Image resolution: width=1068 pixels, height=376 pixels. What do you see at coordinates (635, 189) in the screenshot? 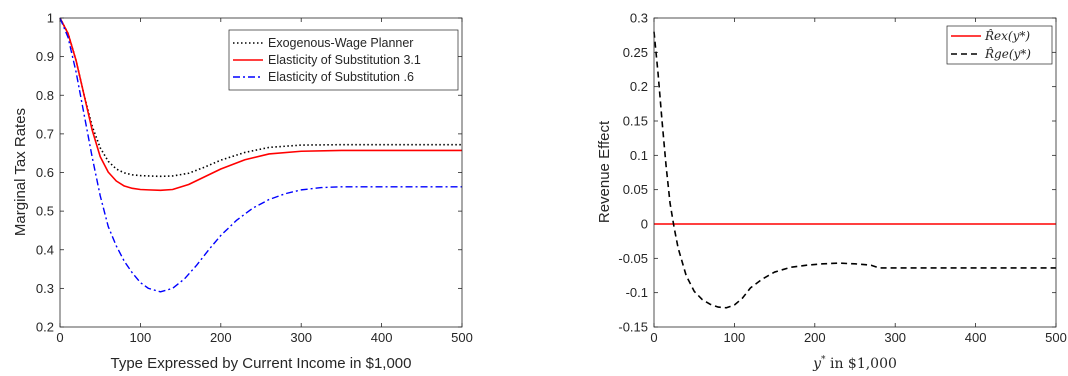
I see `right-y-tick-label: 0.05` at bounding box center [635, 189].